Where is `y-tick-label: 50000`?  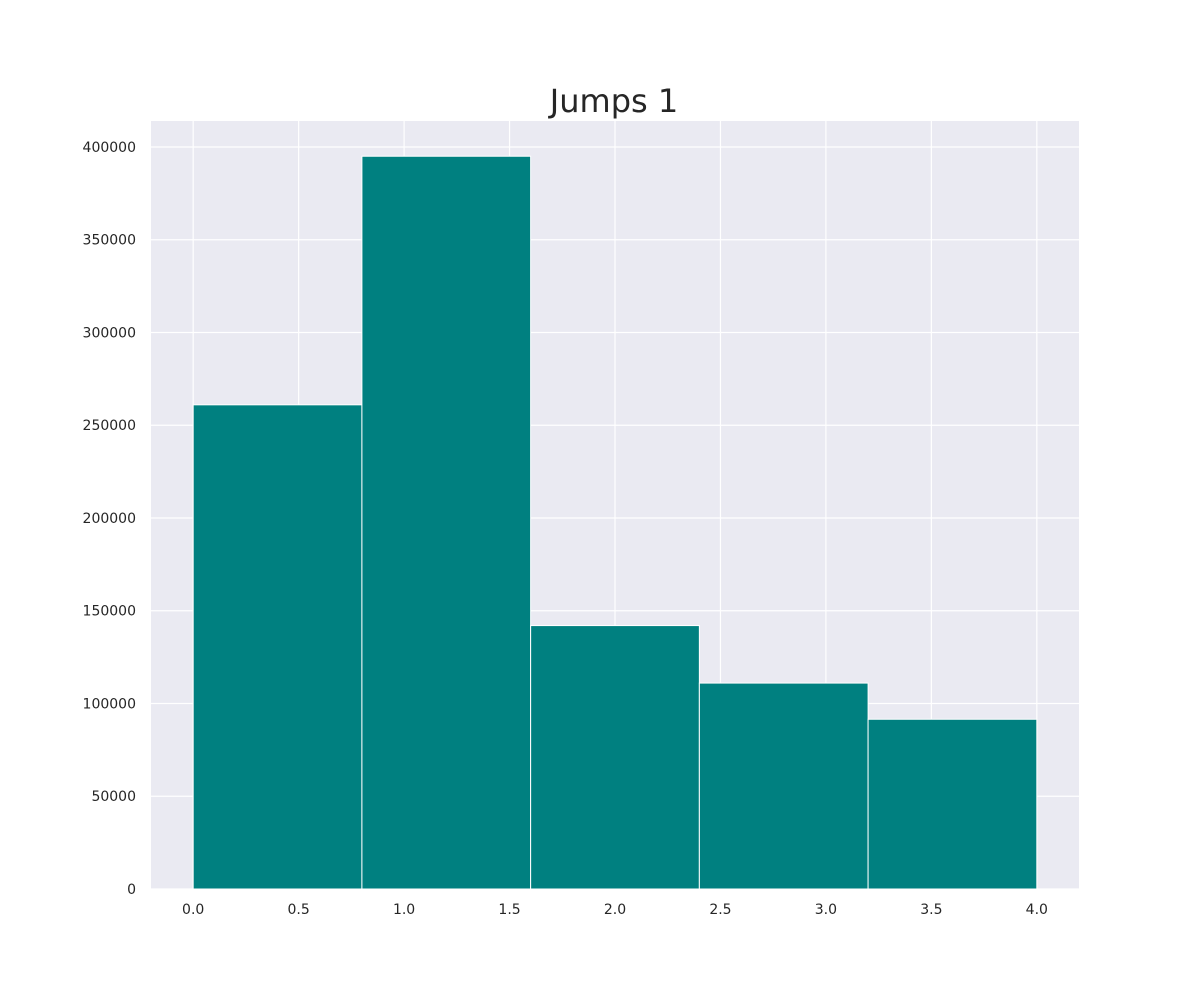 y-tick-label: 50000 is located at coordinates (113, 797).